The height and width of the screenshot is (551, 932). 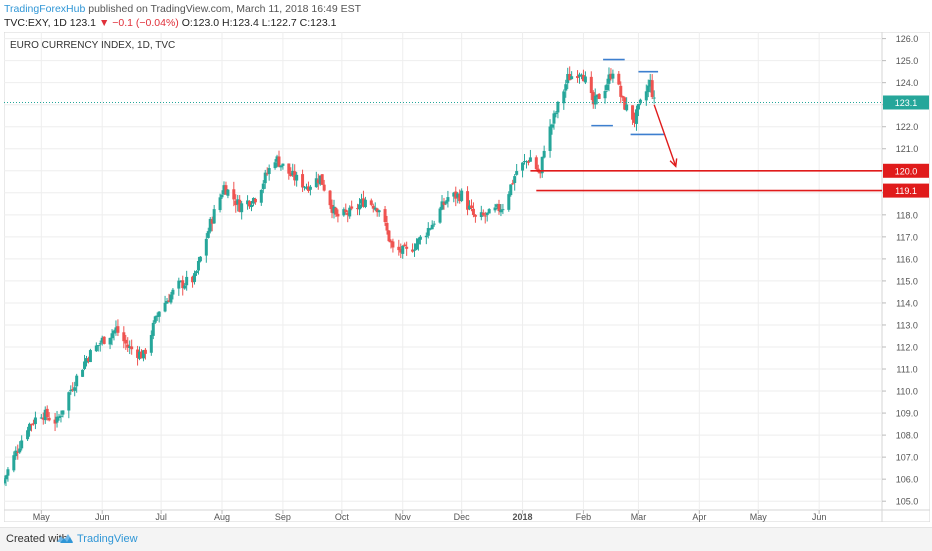 What do you see at coordinates (65, 538) in the screenshot?
I see `tradingview-logo-icon` at bounding box center [65, 538].